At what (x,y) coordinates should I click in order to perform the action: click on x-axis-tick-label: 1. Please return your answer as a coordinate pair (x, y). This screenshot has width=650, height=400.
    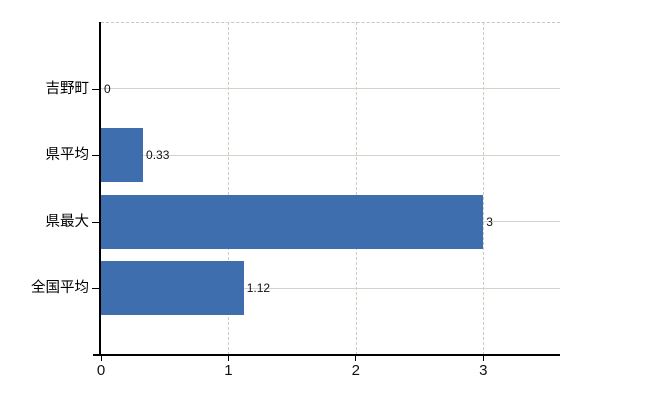
    Looking at the image, I should click on (228, 370).